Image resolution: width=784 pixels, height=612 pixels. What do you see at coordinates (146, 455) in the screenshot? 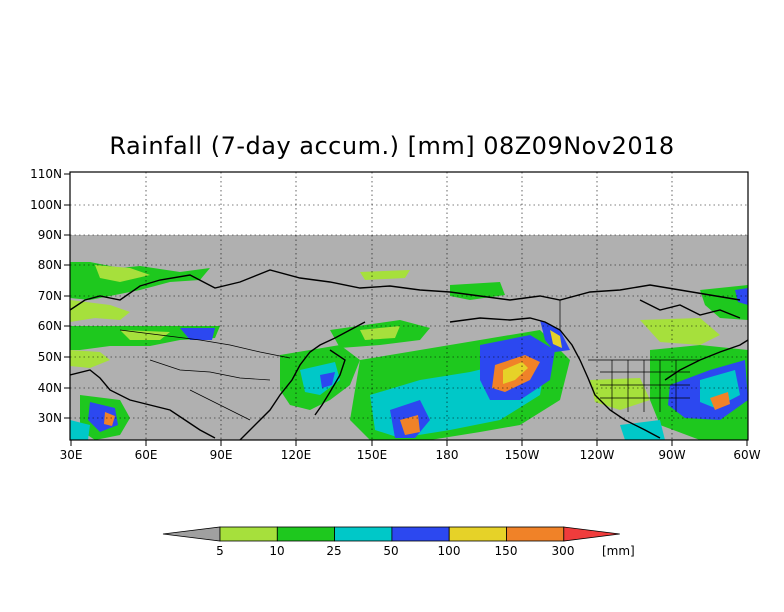
I see `x-tick-label: 60E` at bounding box center [146, 455].